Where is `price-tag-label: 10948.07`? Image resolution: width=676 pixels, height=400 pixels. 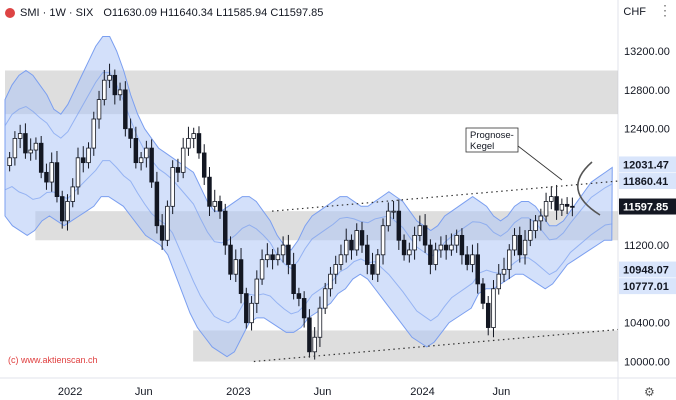 price-tag-label: 10948.07 is located at coordinates (646, 271).